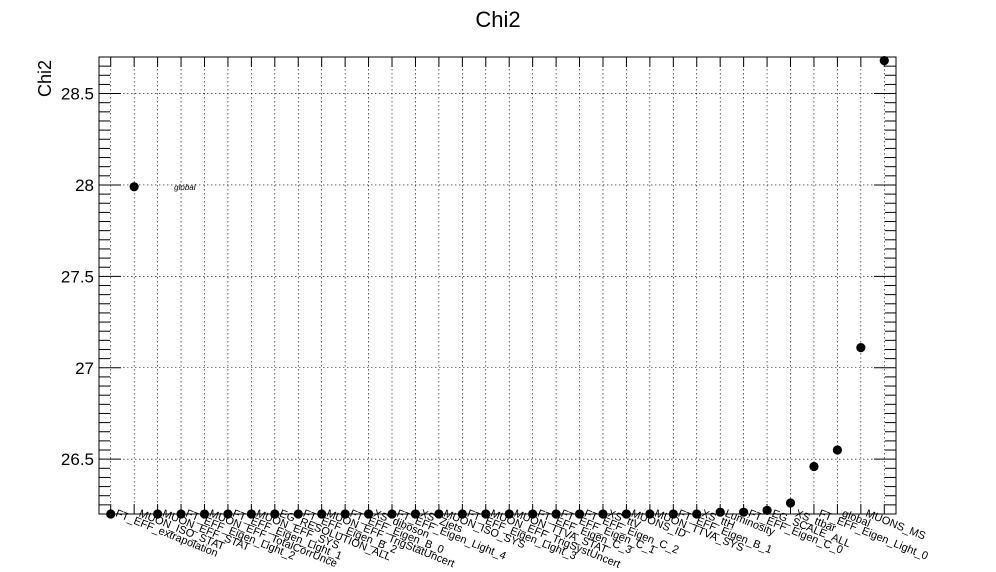 The image size is (996, 572). I want to click on y-tick-label: 28, so click(84, 185).